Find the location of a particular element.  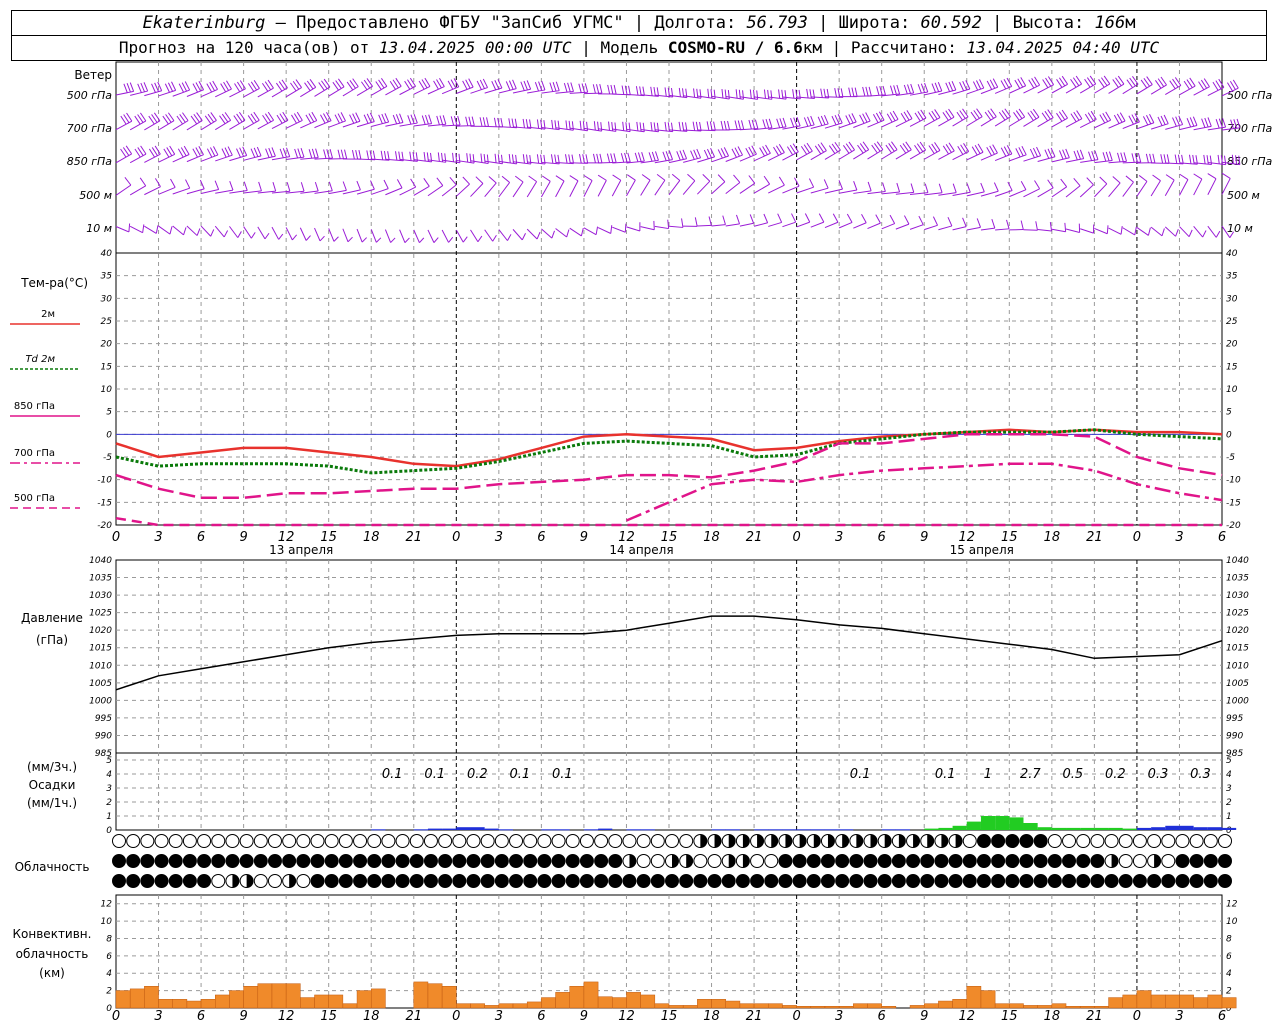

precip-bar is located at coordinates (775, 830).